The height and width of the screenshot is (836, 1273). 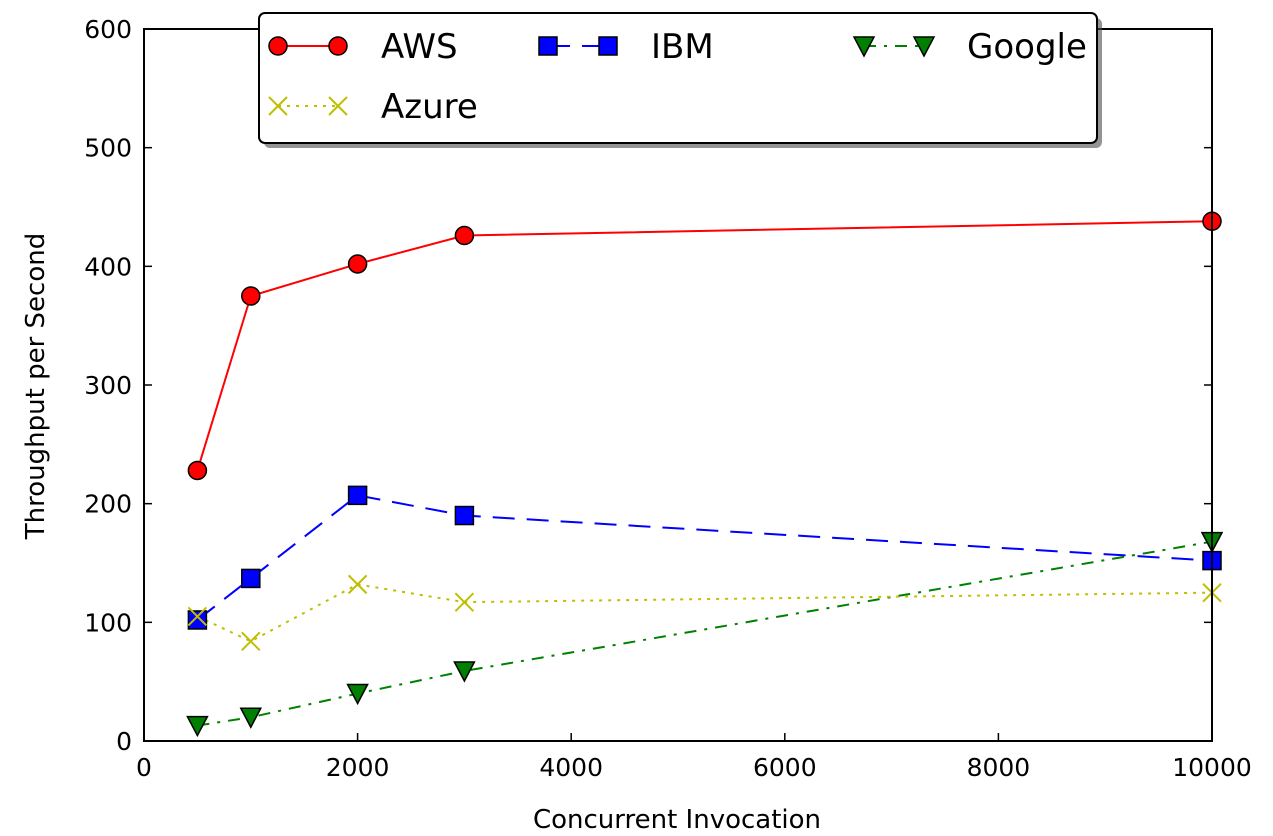 I want to click on legend-label: Google, so click(x=1027, y=47).